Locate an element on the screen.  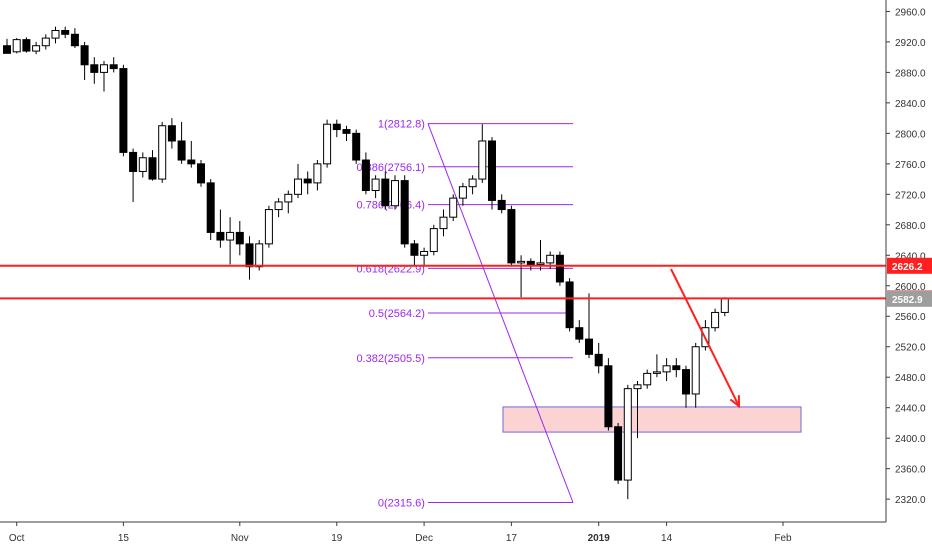
y-tick-label: 2920.0 is located at coordinates (910, 43).